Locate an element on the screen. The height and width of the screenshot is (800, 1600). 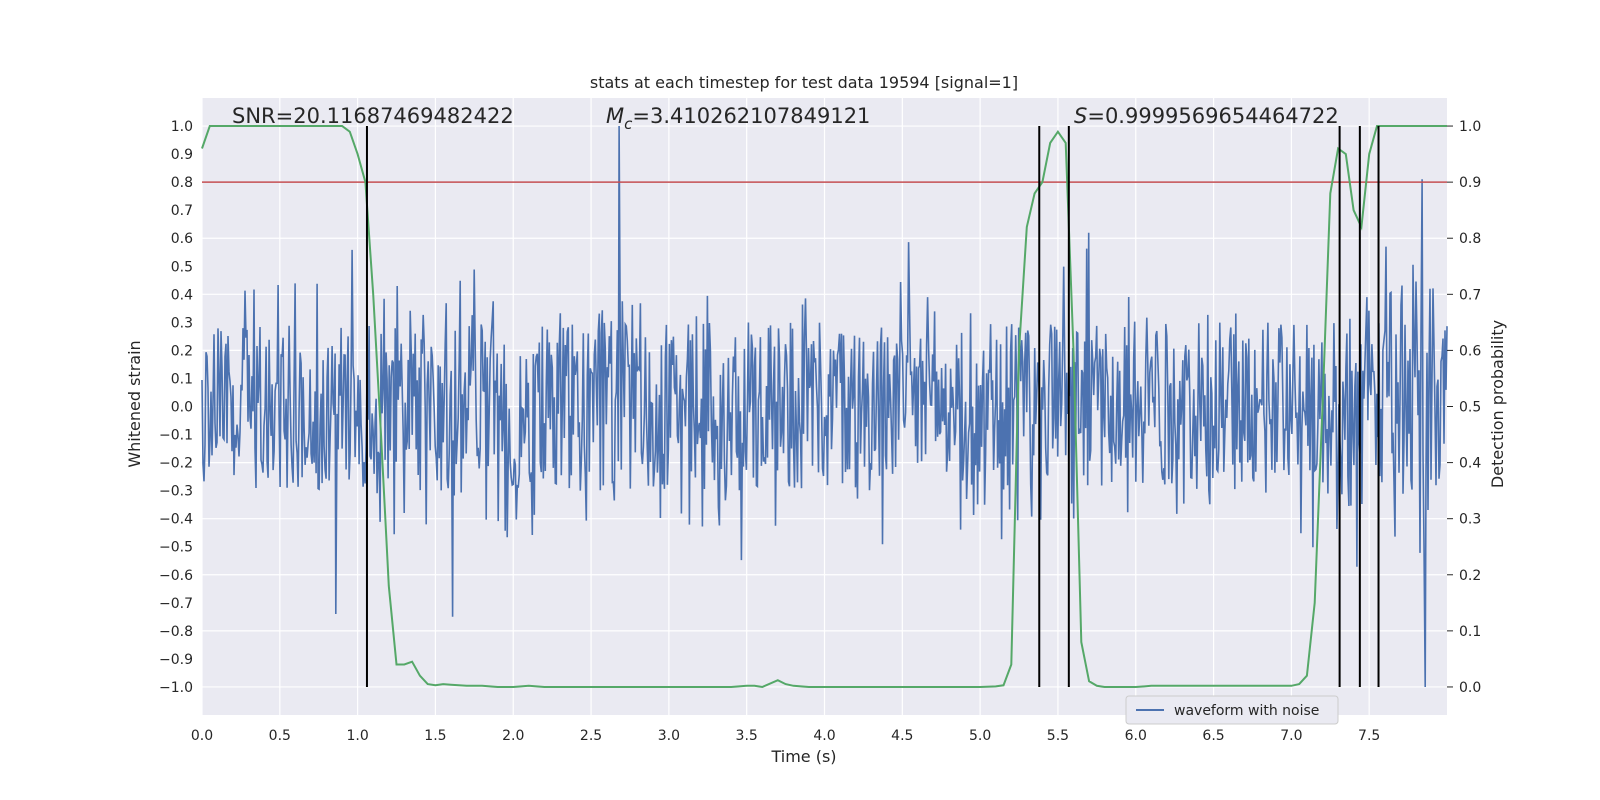
x-tick-label: 5.5 is located at coordinates (1058, 736).